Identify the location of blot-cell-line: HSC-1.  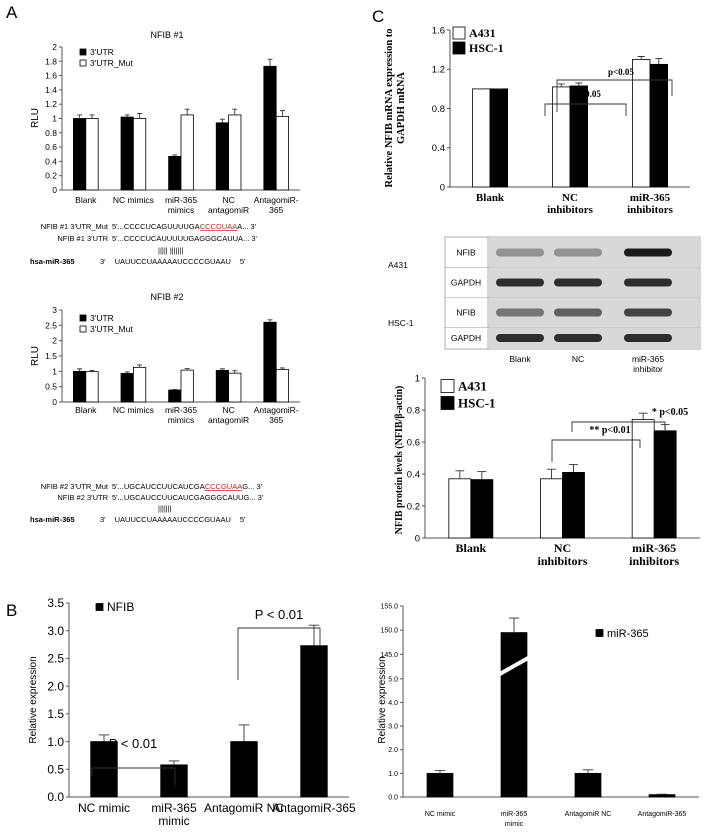
(401, 323).